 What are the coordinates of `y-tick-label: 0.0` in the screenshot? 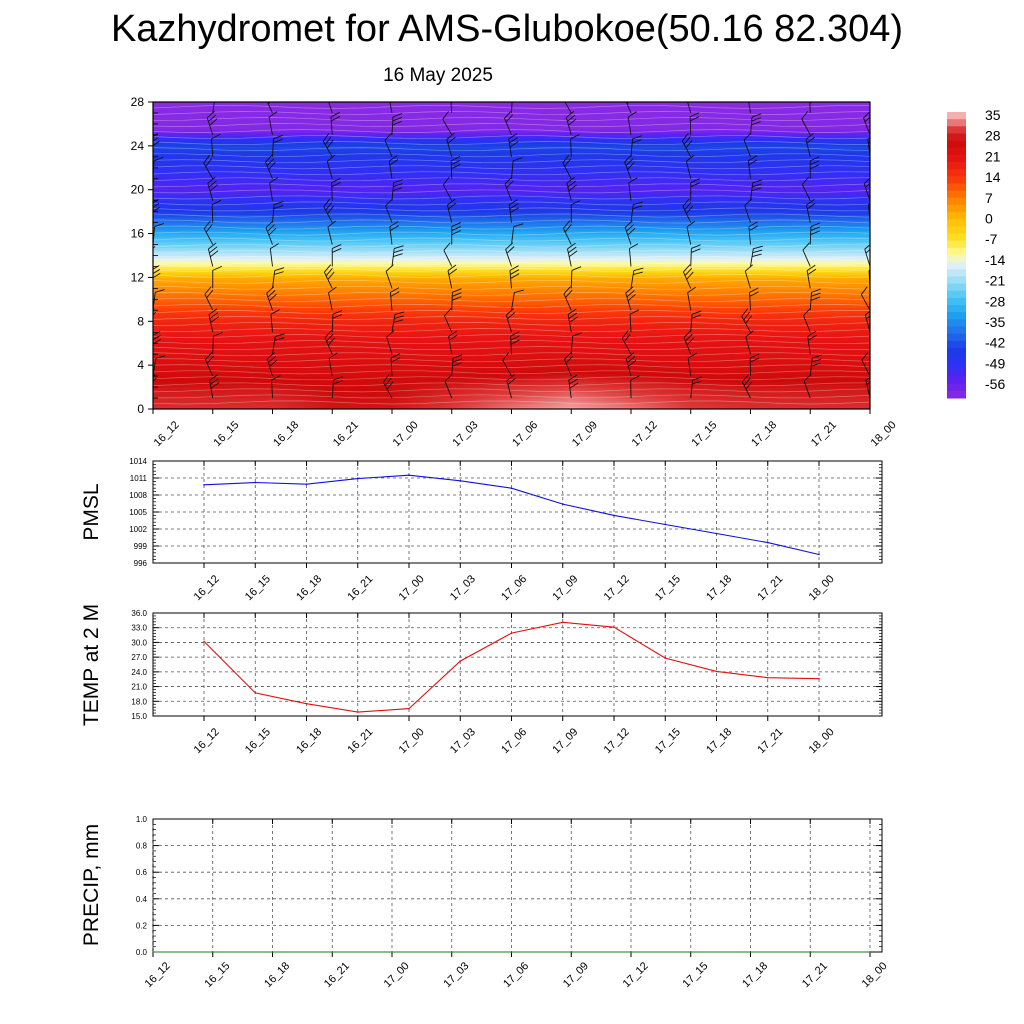 It's located at (142, 952).